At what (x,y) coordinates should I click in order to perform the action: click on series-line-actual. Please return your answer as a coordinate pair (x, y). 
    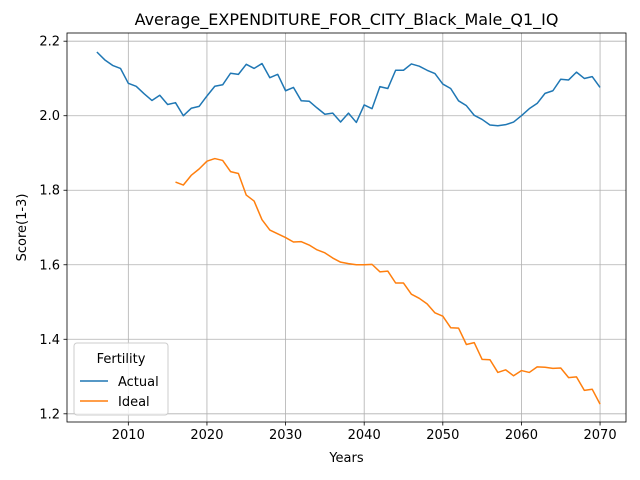
    Looking at the image, I should click on (348, 89).